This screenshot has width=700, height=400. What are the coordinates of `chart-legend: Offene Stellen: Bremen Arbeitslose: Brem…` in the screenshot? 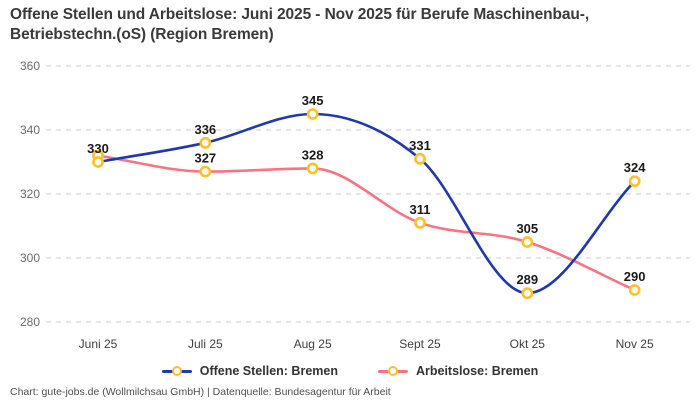 It's located at (350, 371).